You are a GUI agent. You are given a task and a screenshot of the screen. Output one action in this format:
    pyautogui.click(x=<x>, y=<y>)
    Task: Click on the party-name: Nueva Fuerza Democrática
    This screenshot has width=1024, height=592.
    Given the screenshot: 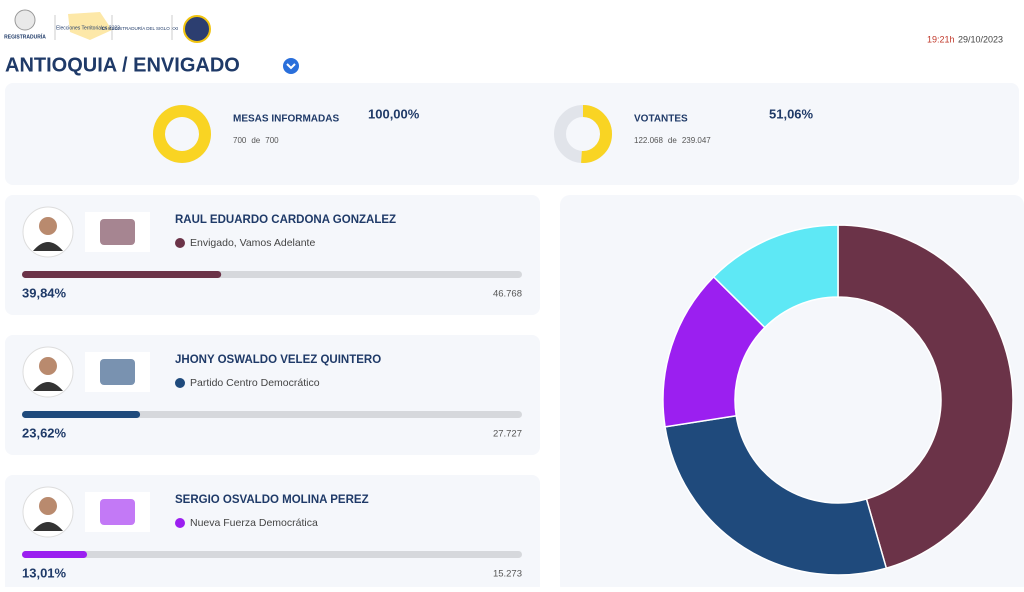 What is the action you would take?
    pyautogui.click(x=254, y=523)
    